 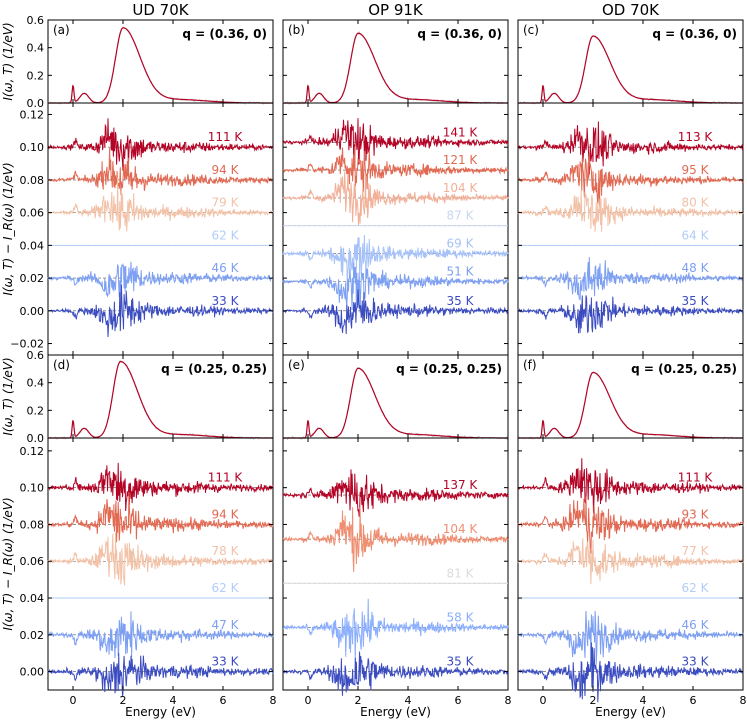 I want to click on temperature-label: 79 K, so click(x=226, y=203).